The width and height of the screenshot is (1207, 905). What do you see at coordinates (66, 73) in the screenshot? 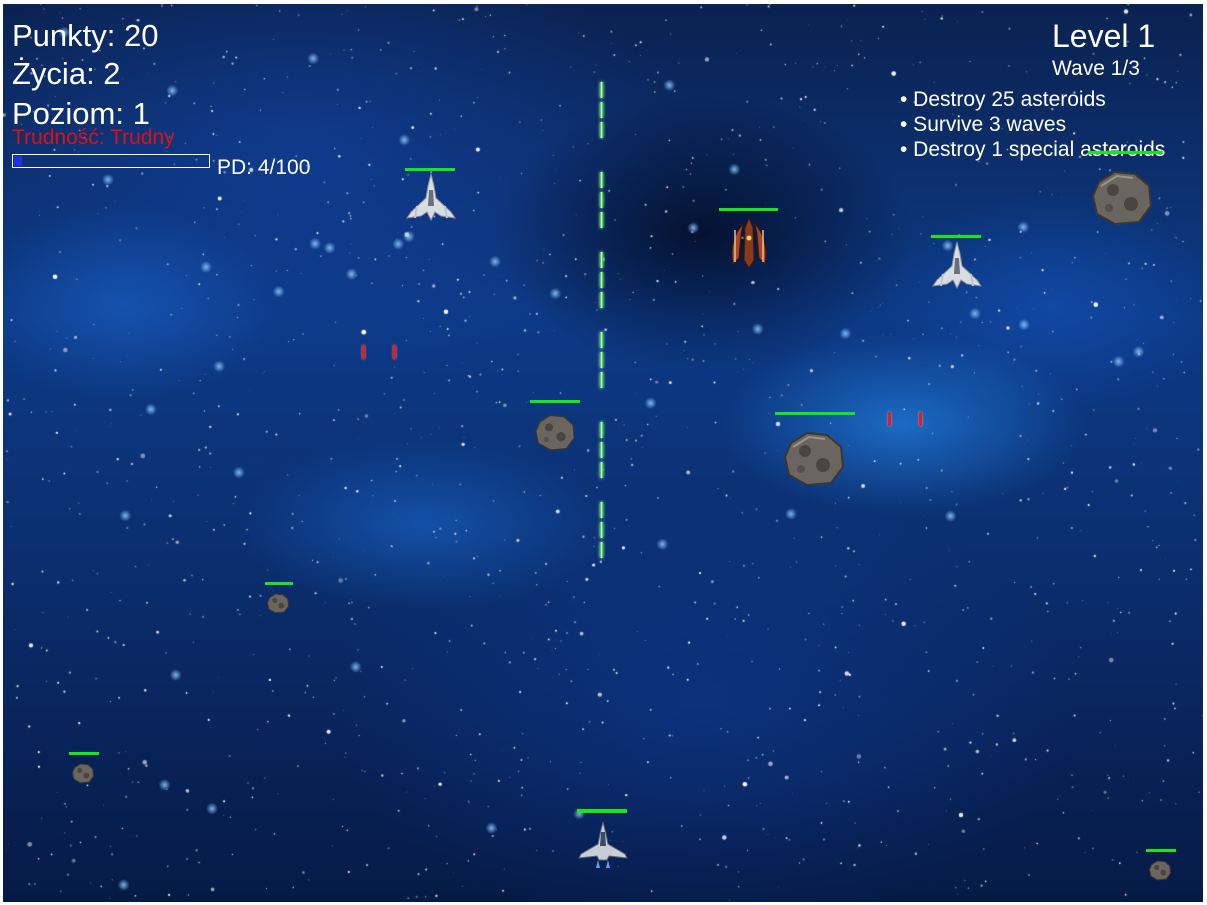
I see `lives-label: Życia: 2` at bounding box center [66, 73].